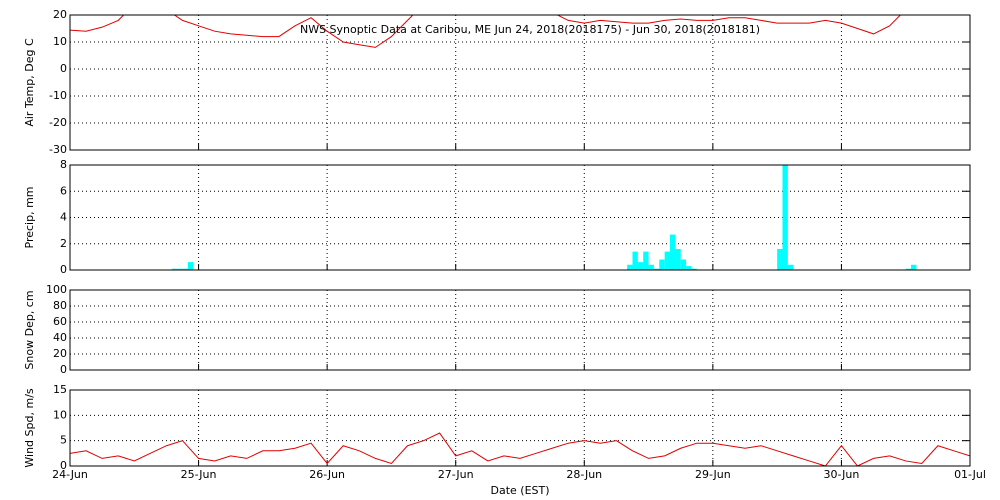 The height and width of the screenshot is (500, 1000). I want to click on y-axis-label: Precip, mm, so click(29, 218).